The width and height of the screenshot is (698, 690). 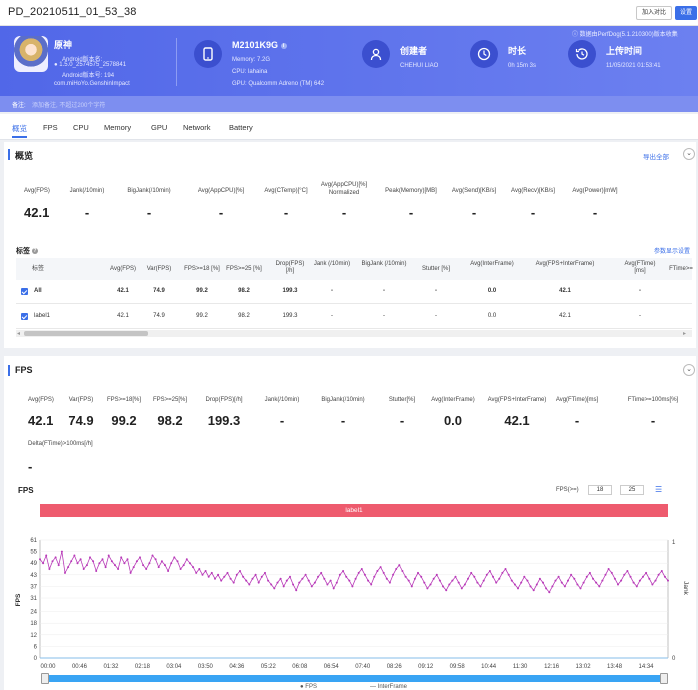 What do you see at coordinates (389, 687) in the screenshot?
I see `legend-interframe: — InterFrame` at bounding box center [389, 687].